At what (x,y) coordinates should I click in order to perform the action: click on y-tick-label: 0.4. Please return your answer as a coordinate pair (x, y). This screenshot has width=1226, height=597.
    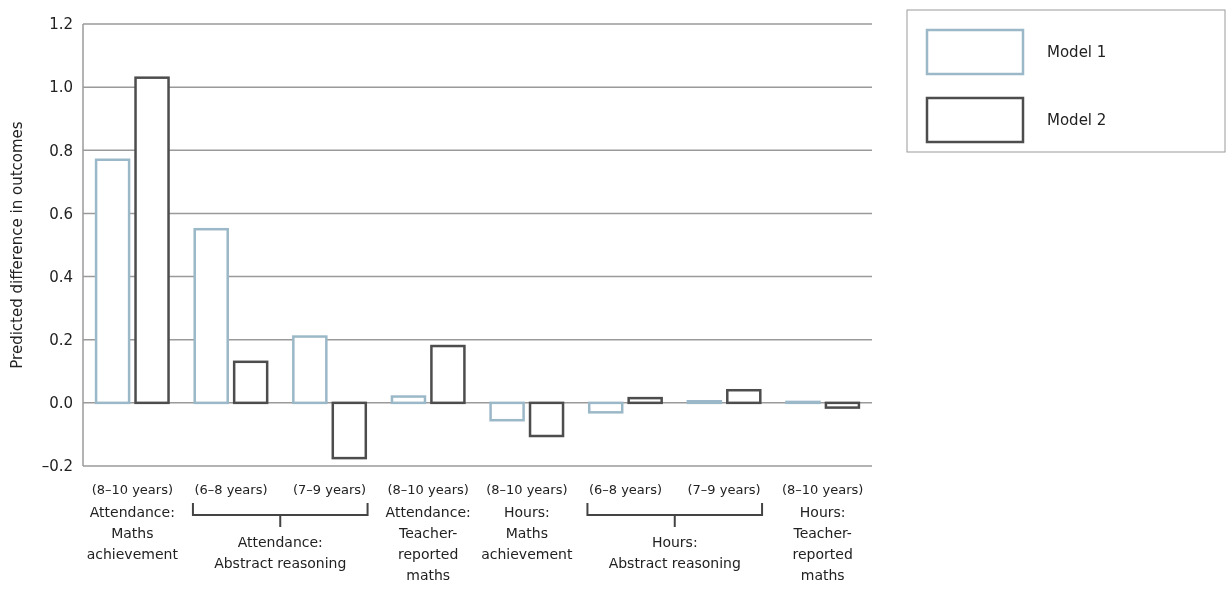
    Looking at the image, I should click on (61, 276).